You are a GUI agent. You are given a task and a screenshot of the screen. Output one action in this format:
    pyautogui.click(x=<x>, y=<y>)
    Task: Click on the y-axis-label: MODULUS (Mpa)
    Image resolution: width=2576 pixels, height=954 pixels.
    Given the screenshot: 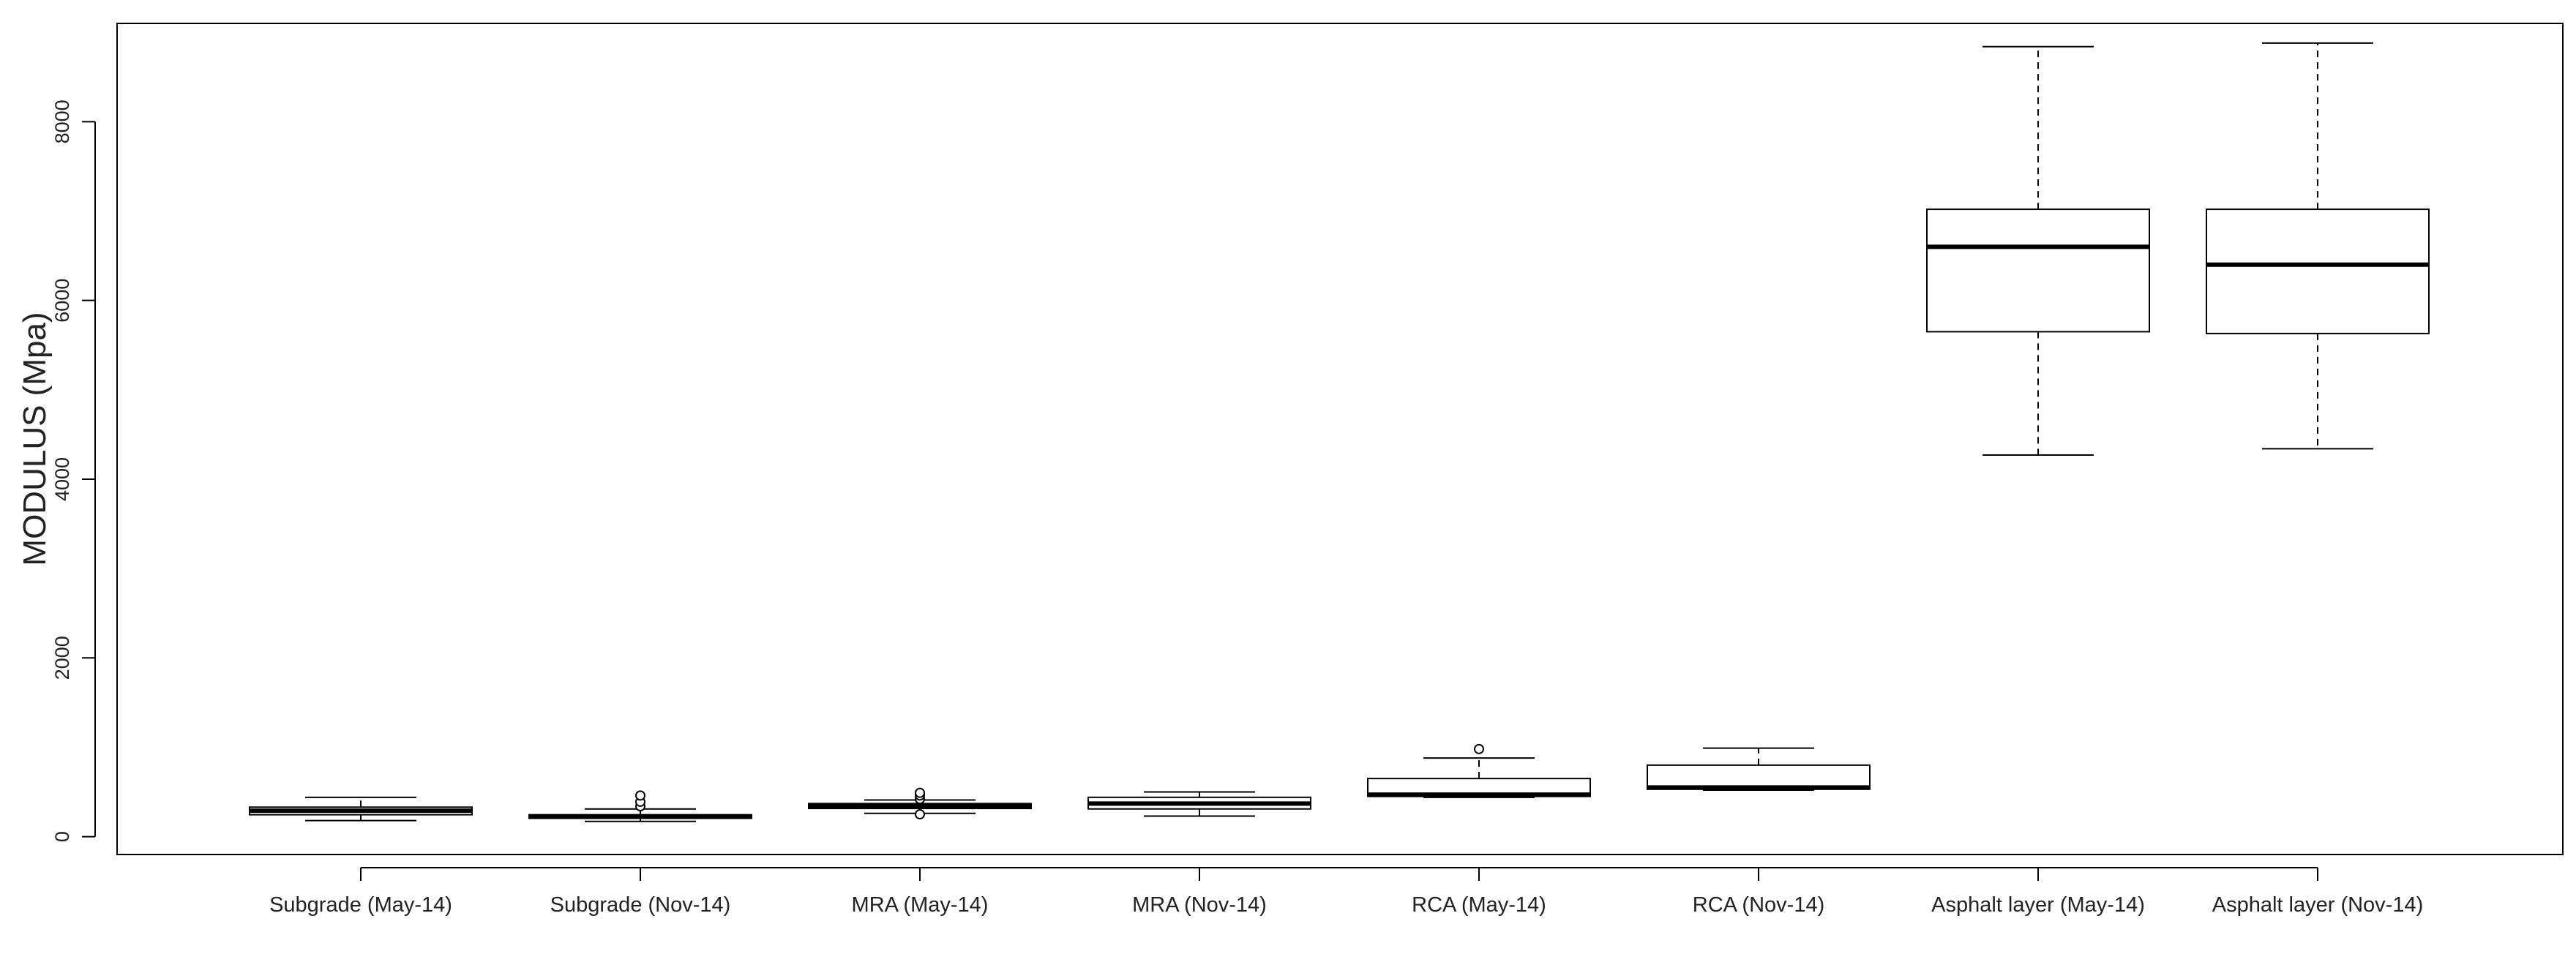 What is the action you would take?
    pyautogui.click(x=35, y=439)
    